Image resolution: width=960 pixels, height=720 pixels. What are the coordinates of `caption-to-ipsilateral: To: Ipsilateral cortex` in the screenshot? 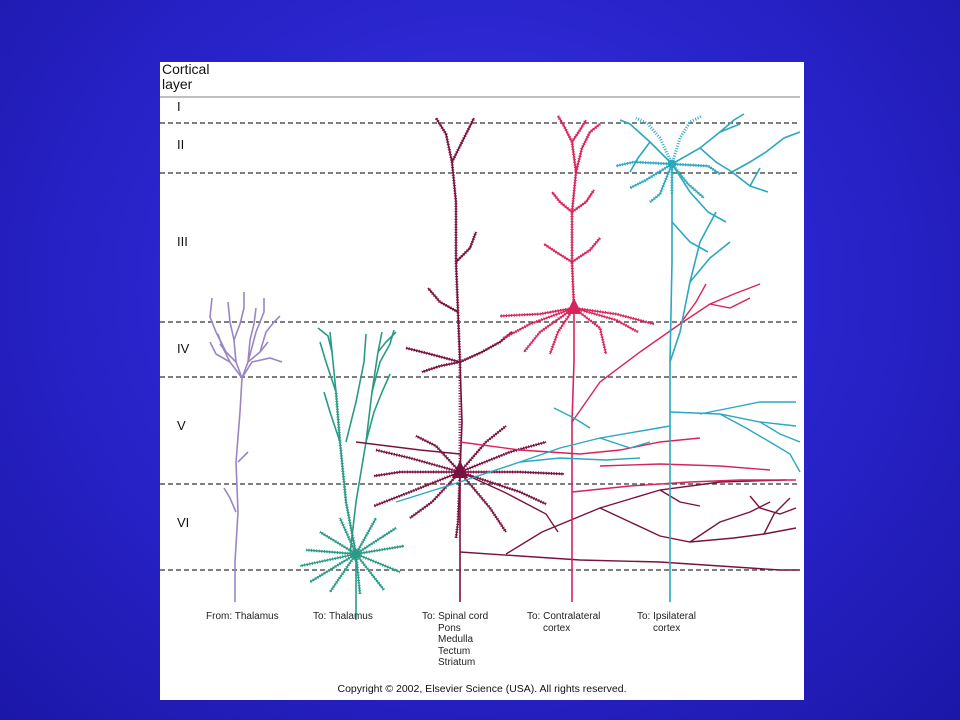 It's located at (666, 622).